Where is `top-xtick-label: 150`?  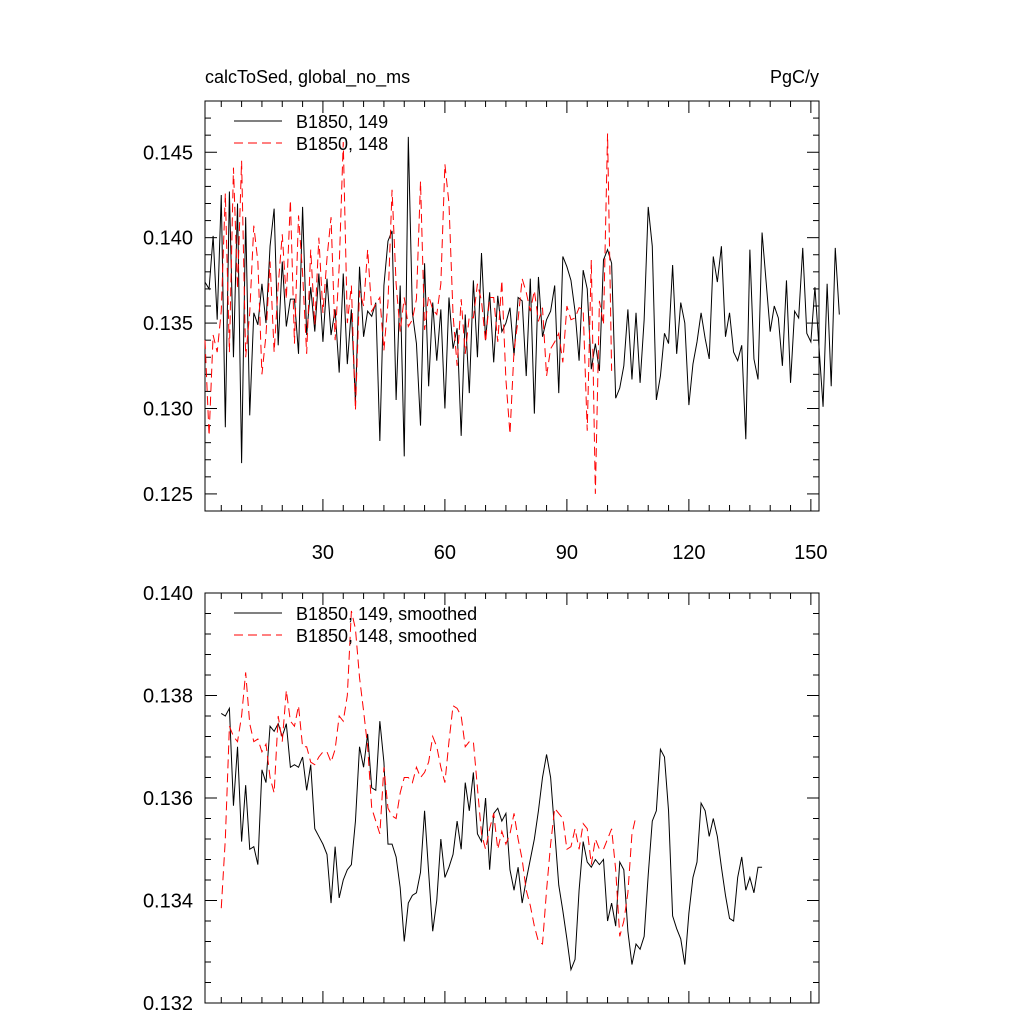 top-xtick-label: 150 is located at coordinates (810, 553).